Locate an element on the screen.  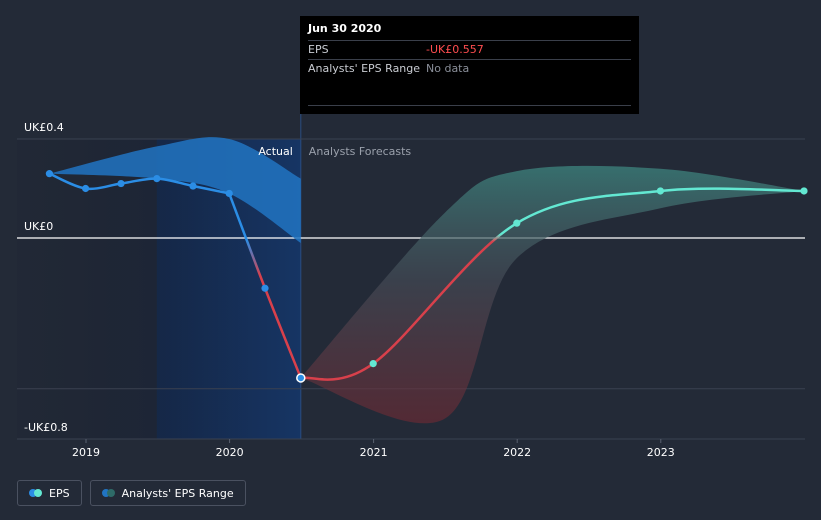
y-tick-label: UK£0.4 is located at coordinates (44, 127).